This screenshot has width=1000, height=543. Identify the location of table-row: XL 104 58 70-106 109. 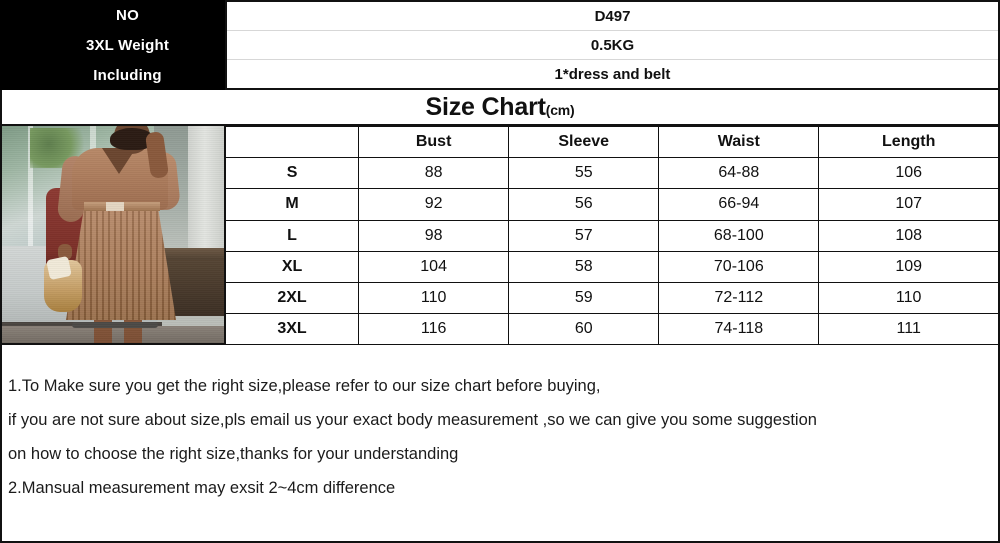
(612, 266).